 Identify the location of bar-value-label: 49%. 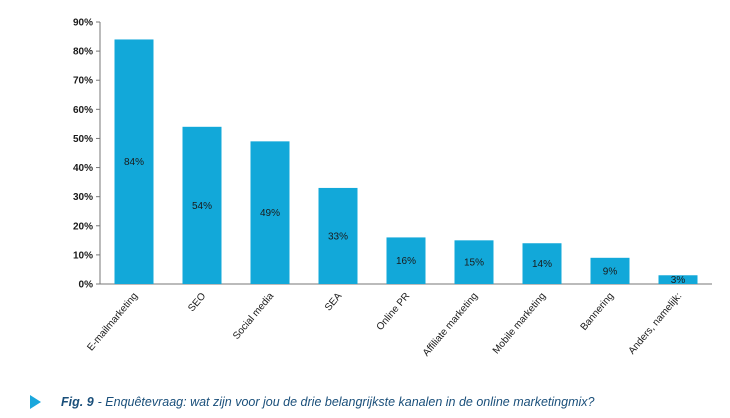
(270, 213).